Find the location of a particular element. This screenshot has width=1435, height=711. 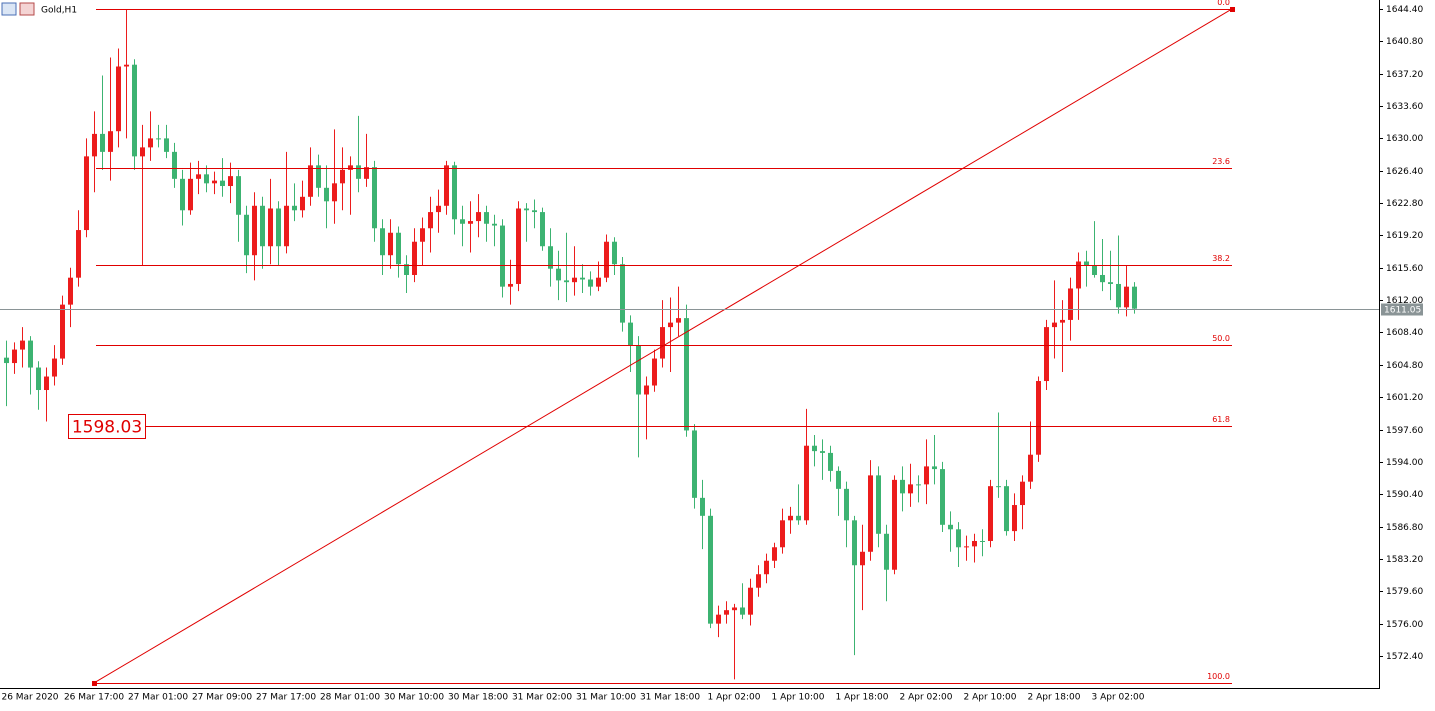

x-tick-label: 2 Apr 10:00 is located at coordinates (990, 698).